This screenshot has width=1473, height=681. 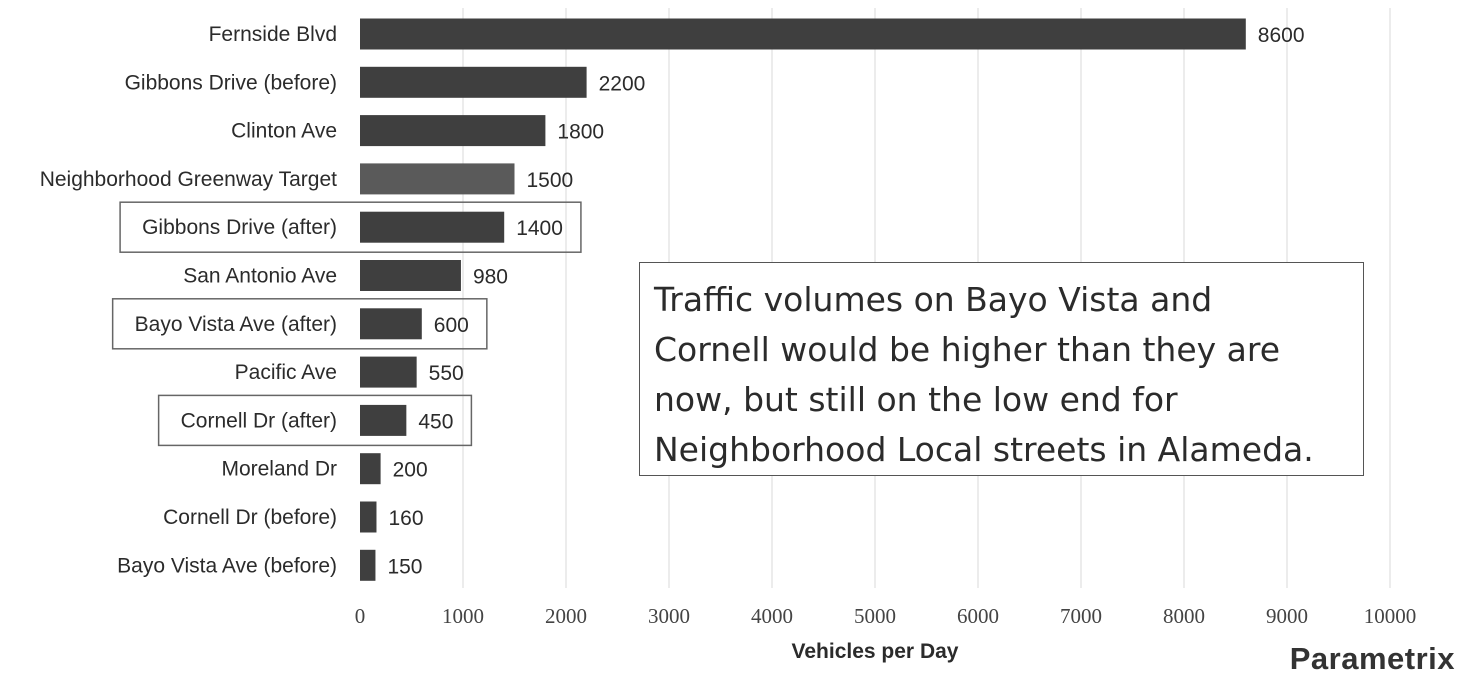 What do you see at coordinates (1287, 616) in the screenshot?
I see `x-tick-label: 9000` at bounding box center [1287, 616].